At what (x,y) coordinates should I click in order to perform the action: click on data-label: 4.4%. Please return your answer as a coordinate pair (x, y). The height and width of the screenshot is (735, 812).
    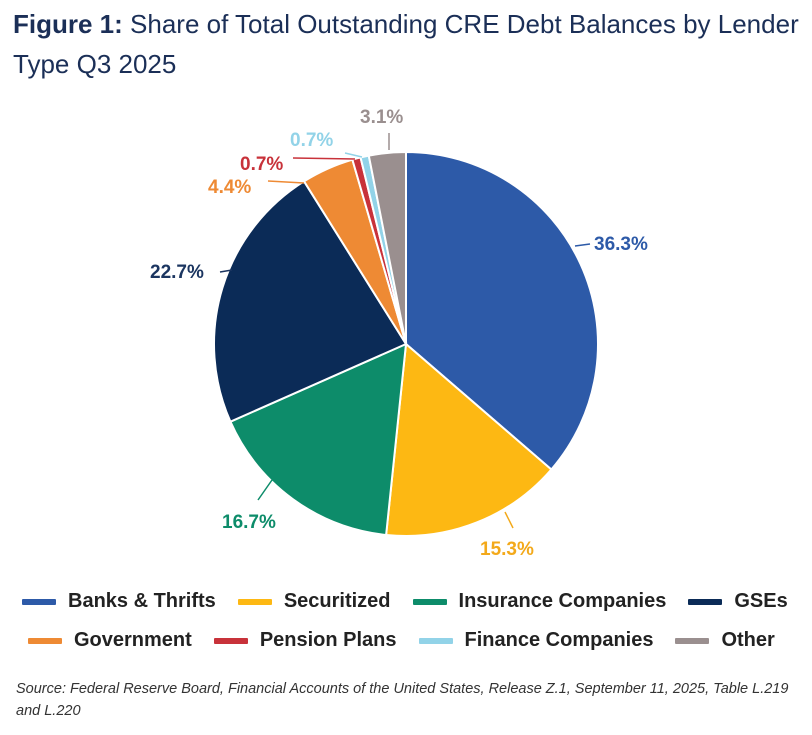
    Looking at the image, I should click on (229, 187).